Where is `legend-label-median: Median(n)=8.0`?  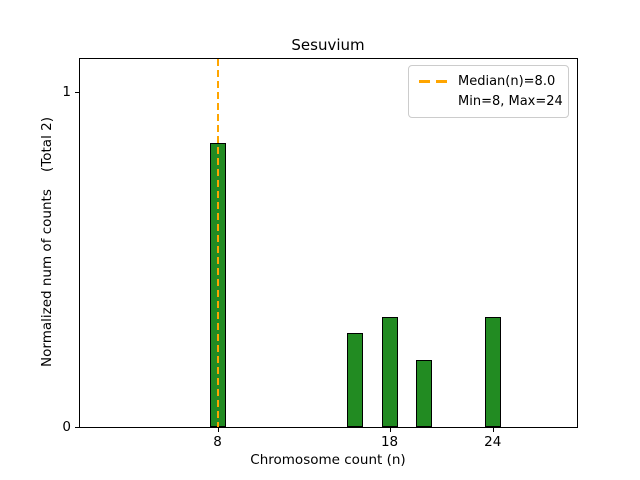
legend-label-median: Median(n)=8.0 is located at coordinates (507, 81).